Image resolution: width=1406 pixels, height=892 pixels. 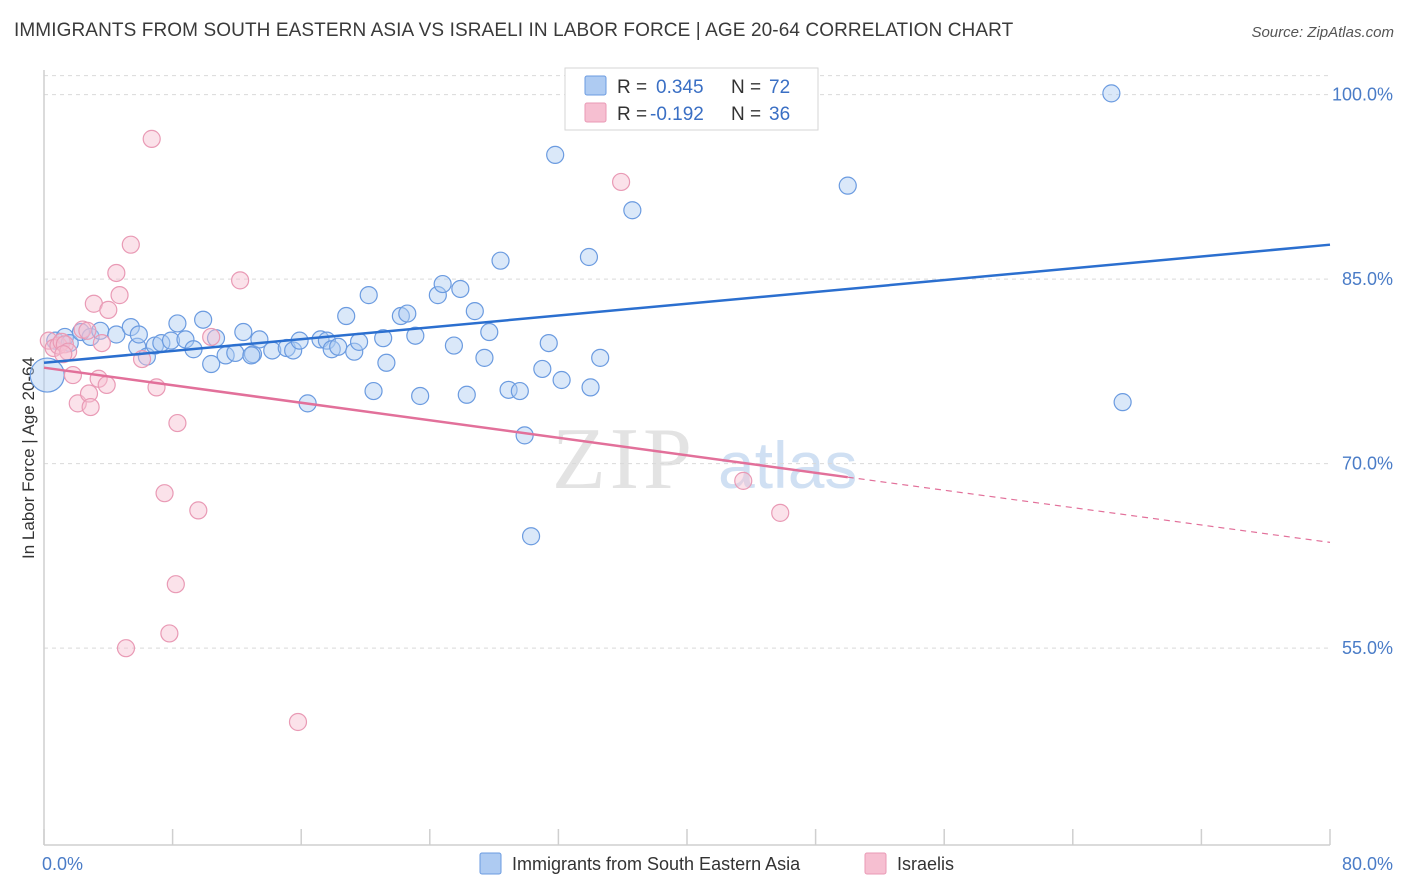 What do you see at coordinates (925, 864) in the screenshot?
I see `legend-label-israelis: Israelis` at bounding box center [925, 864].